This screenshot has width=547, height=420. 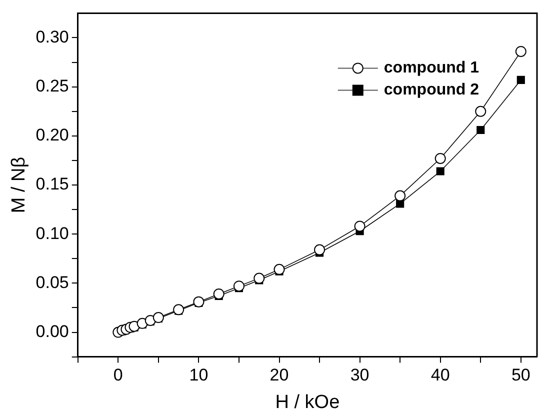 I want to click on y-tick-label: 0.15, so click(x=52, y=184).